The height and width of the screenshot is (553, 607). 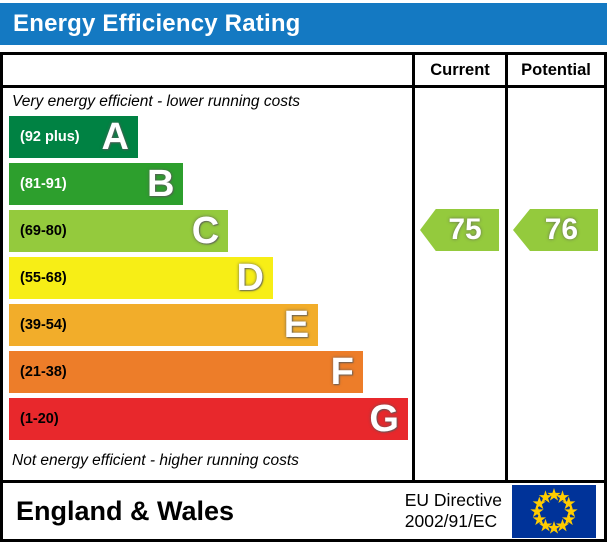 I want to click on band-f-range: (21-38), so click(x=43, y=372).